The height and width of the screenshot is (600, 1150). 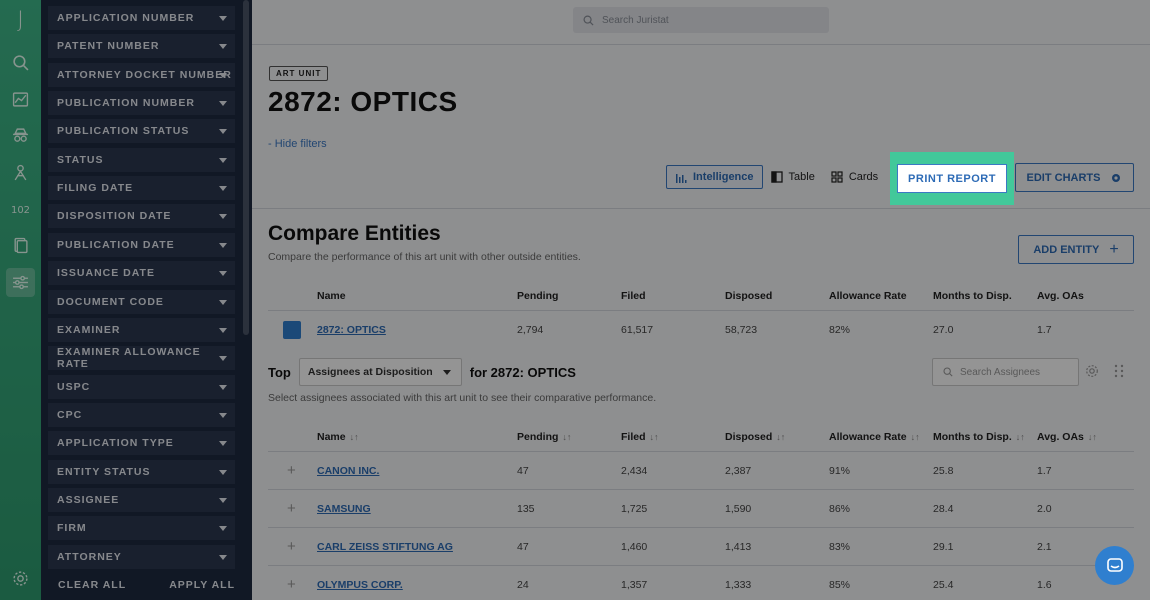 What do you see at coordinates (943, 509) in the screenshot?
I see `months-value: 28.4` at bounding box center [943, 509].